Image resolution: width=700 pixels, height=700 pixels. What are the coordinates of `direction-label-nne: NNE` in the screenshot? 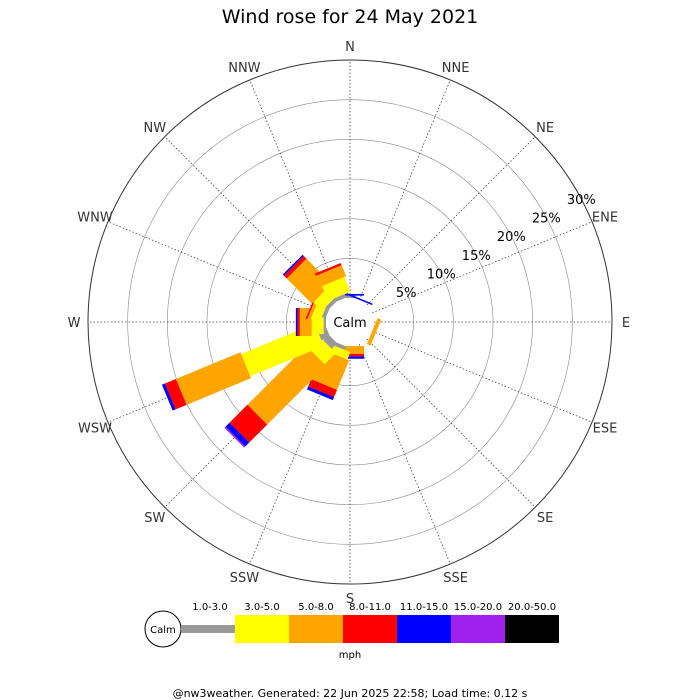 It's located at (456, 68).